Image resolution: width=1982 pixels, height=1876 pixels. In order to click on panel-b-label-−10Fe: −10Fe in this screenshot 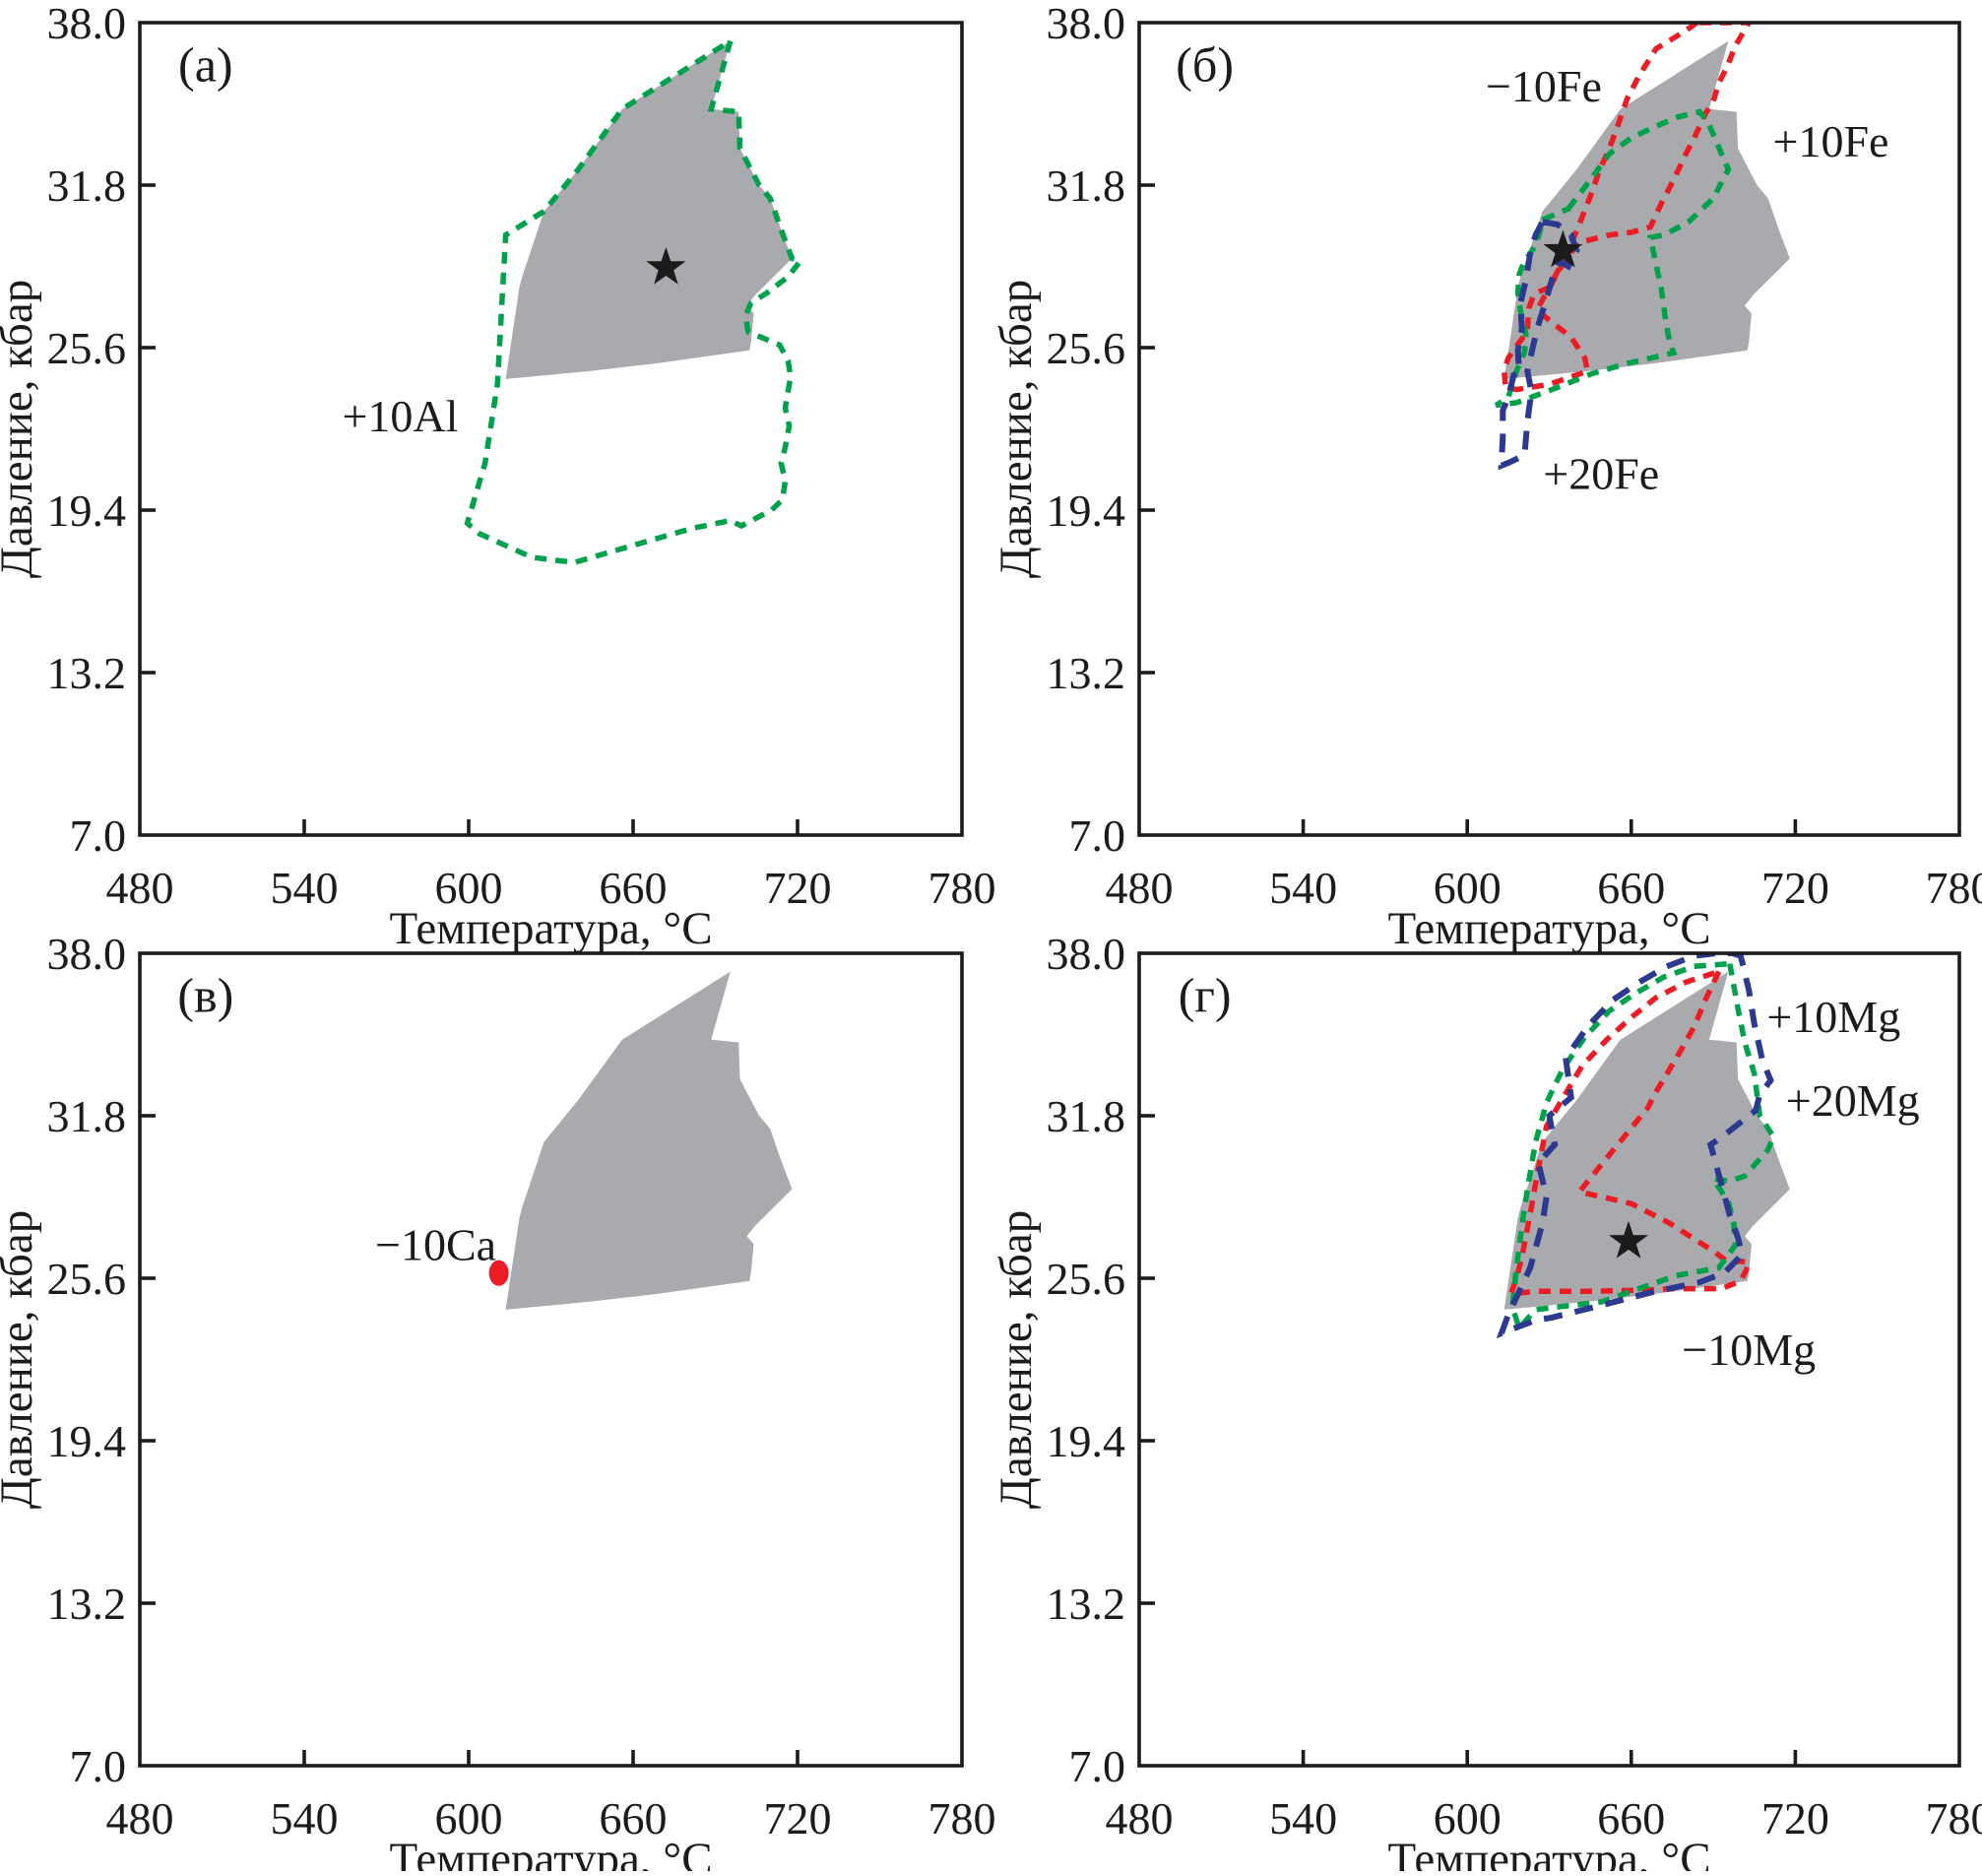, I will do `click(1544, 86)`.